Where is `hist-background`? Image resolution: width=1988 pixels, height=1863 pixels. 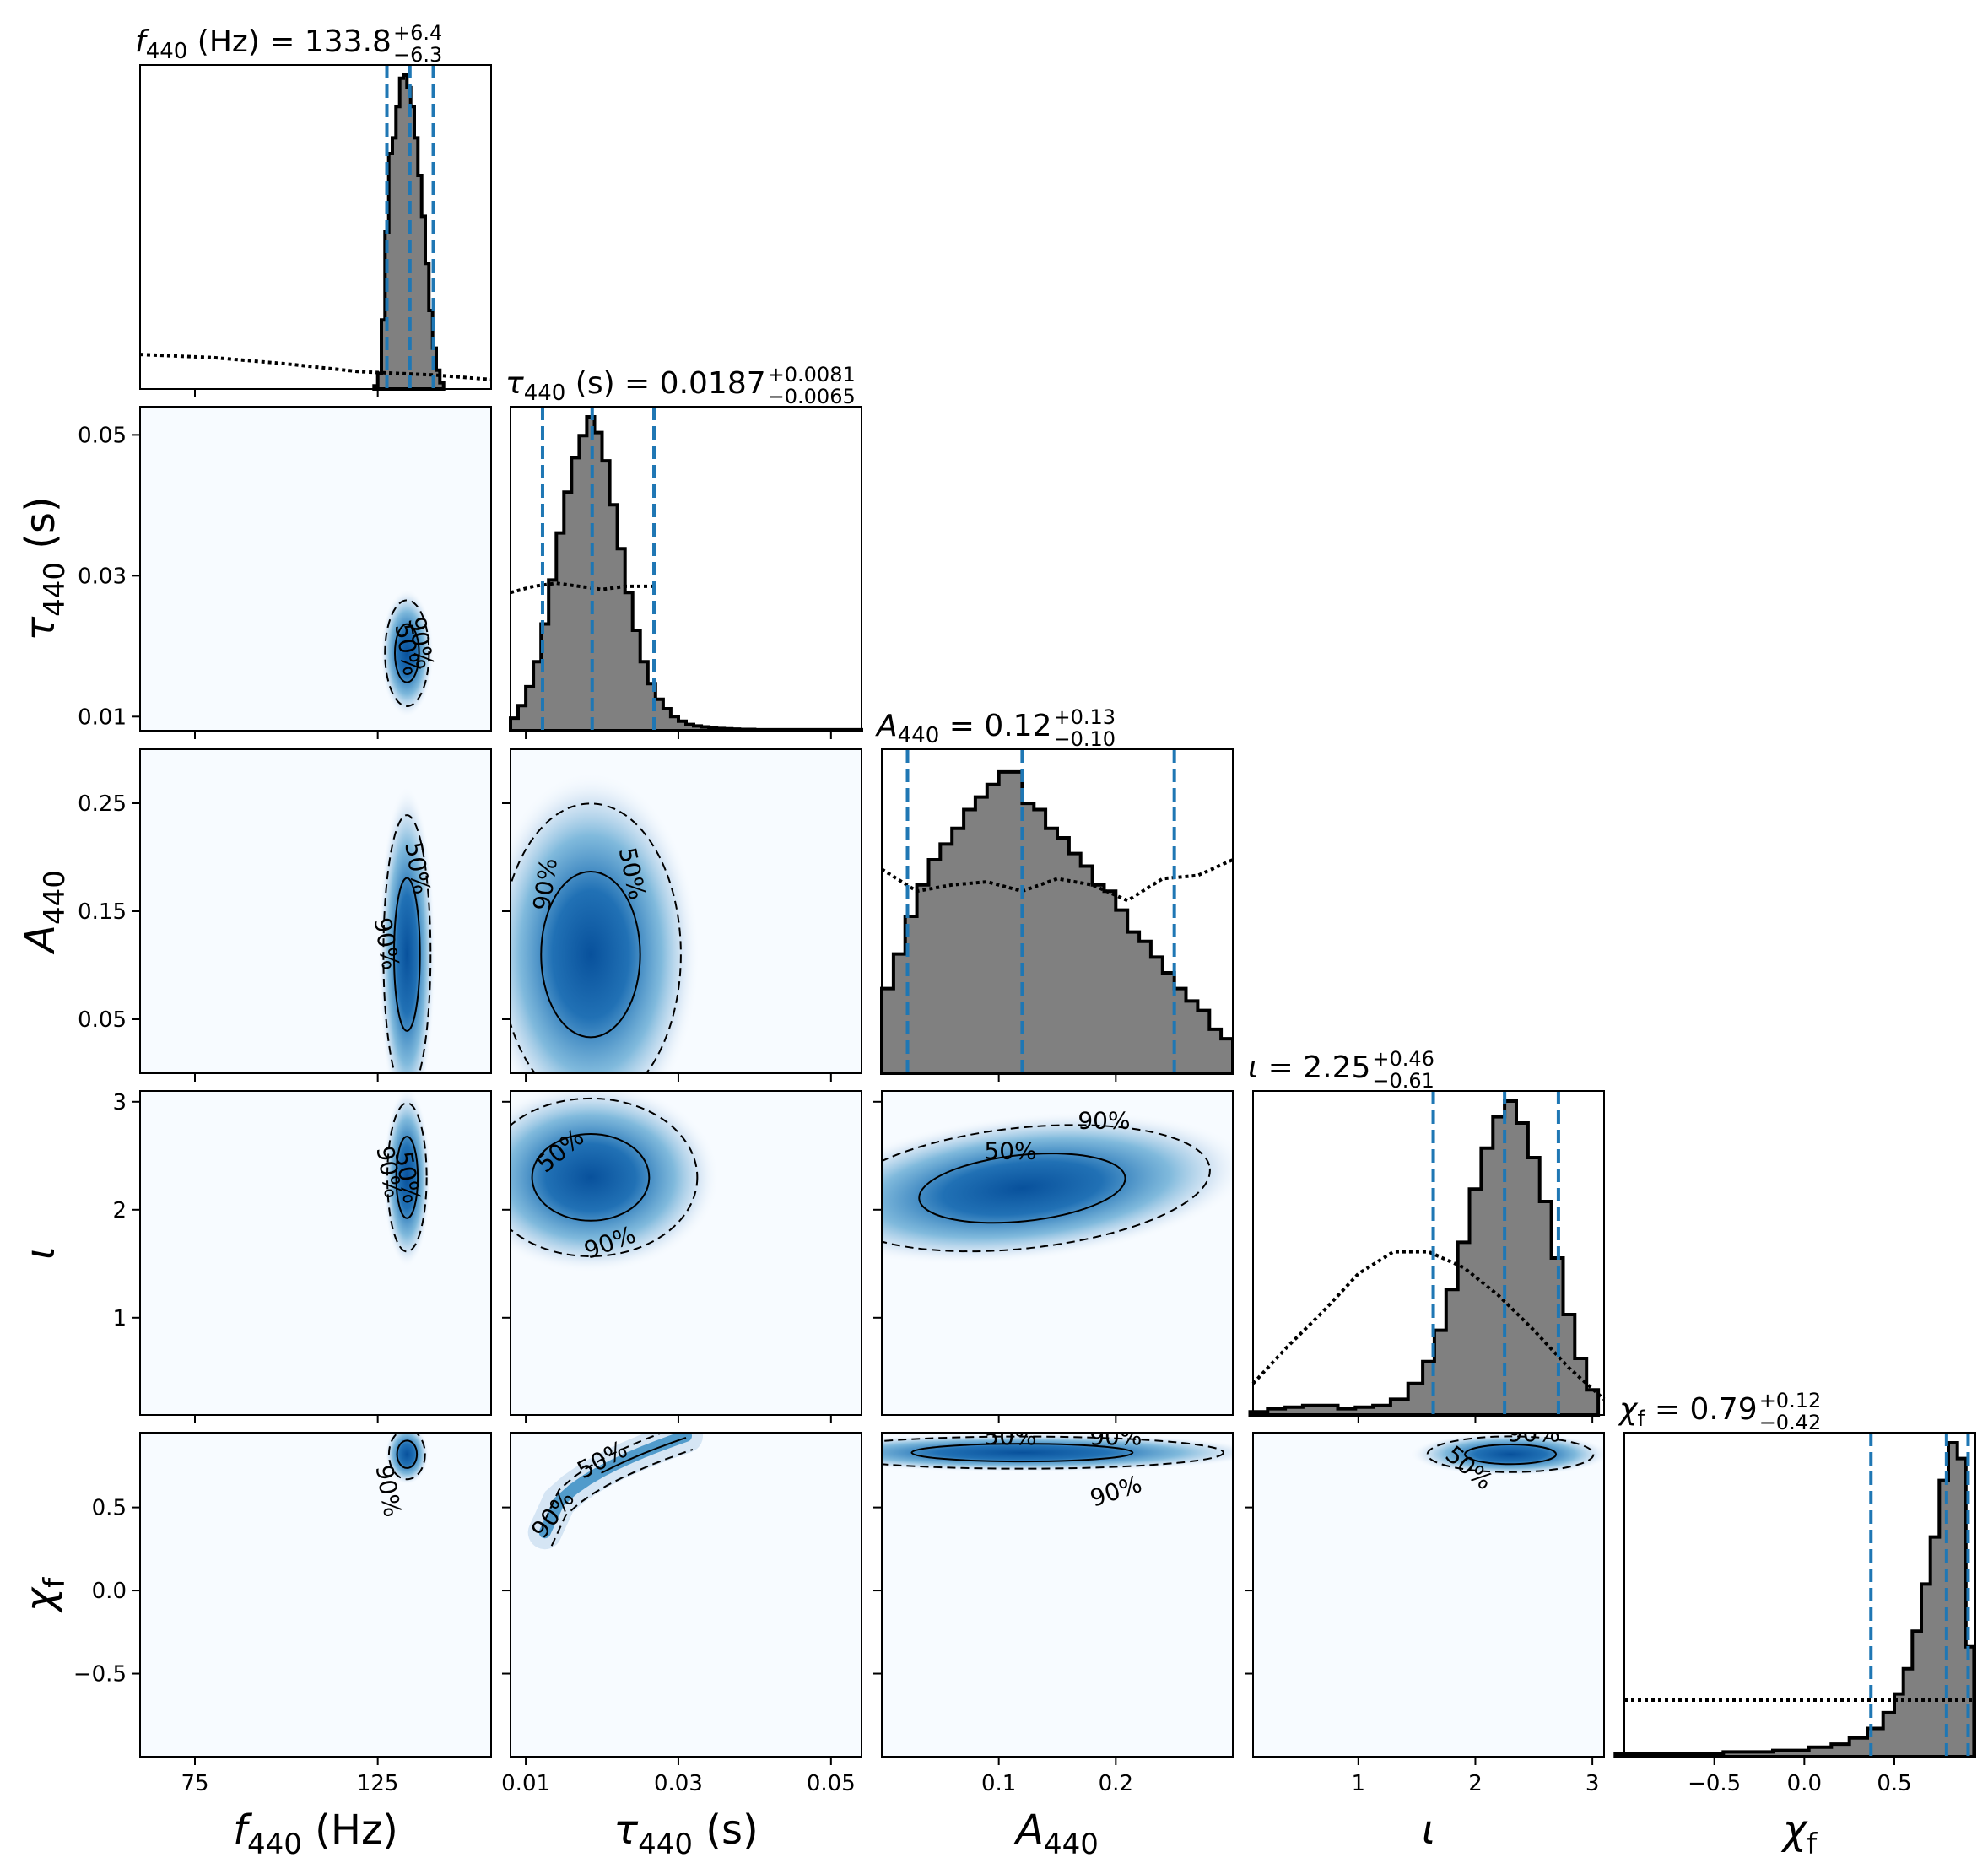
hist-background is located at coordinates (315, 227).